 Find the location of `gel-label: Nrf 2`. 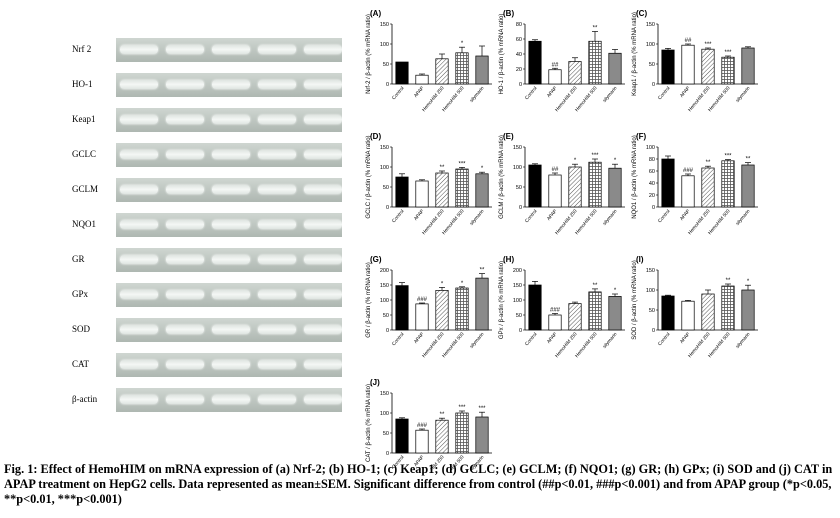

gel-label: Nrf 2 is located at coordinates (82, 49).